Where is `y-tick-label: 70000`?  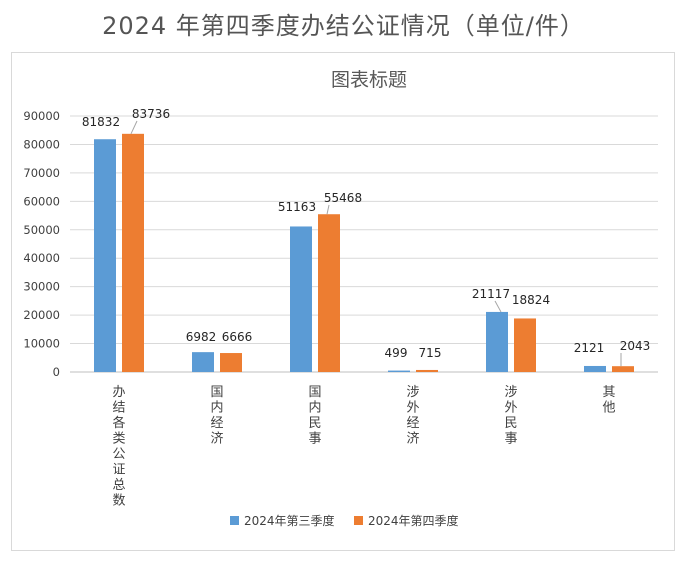
y-tick-label: 70000 is located at coordinates (41, 173).